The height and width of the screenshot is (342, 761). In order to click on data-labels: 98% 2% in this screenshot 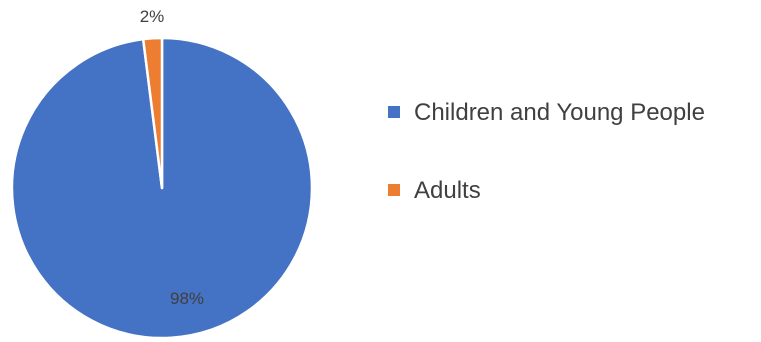, I will do `click(172, 157)`.